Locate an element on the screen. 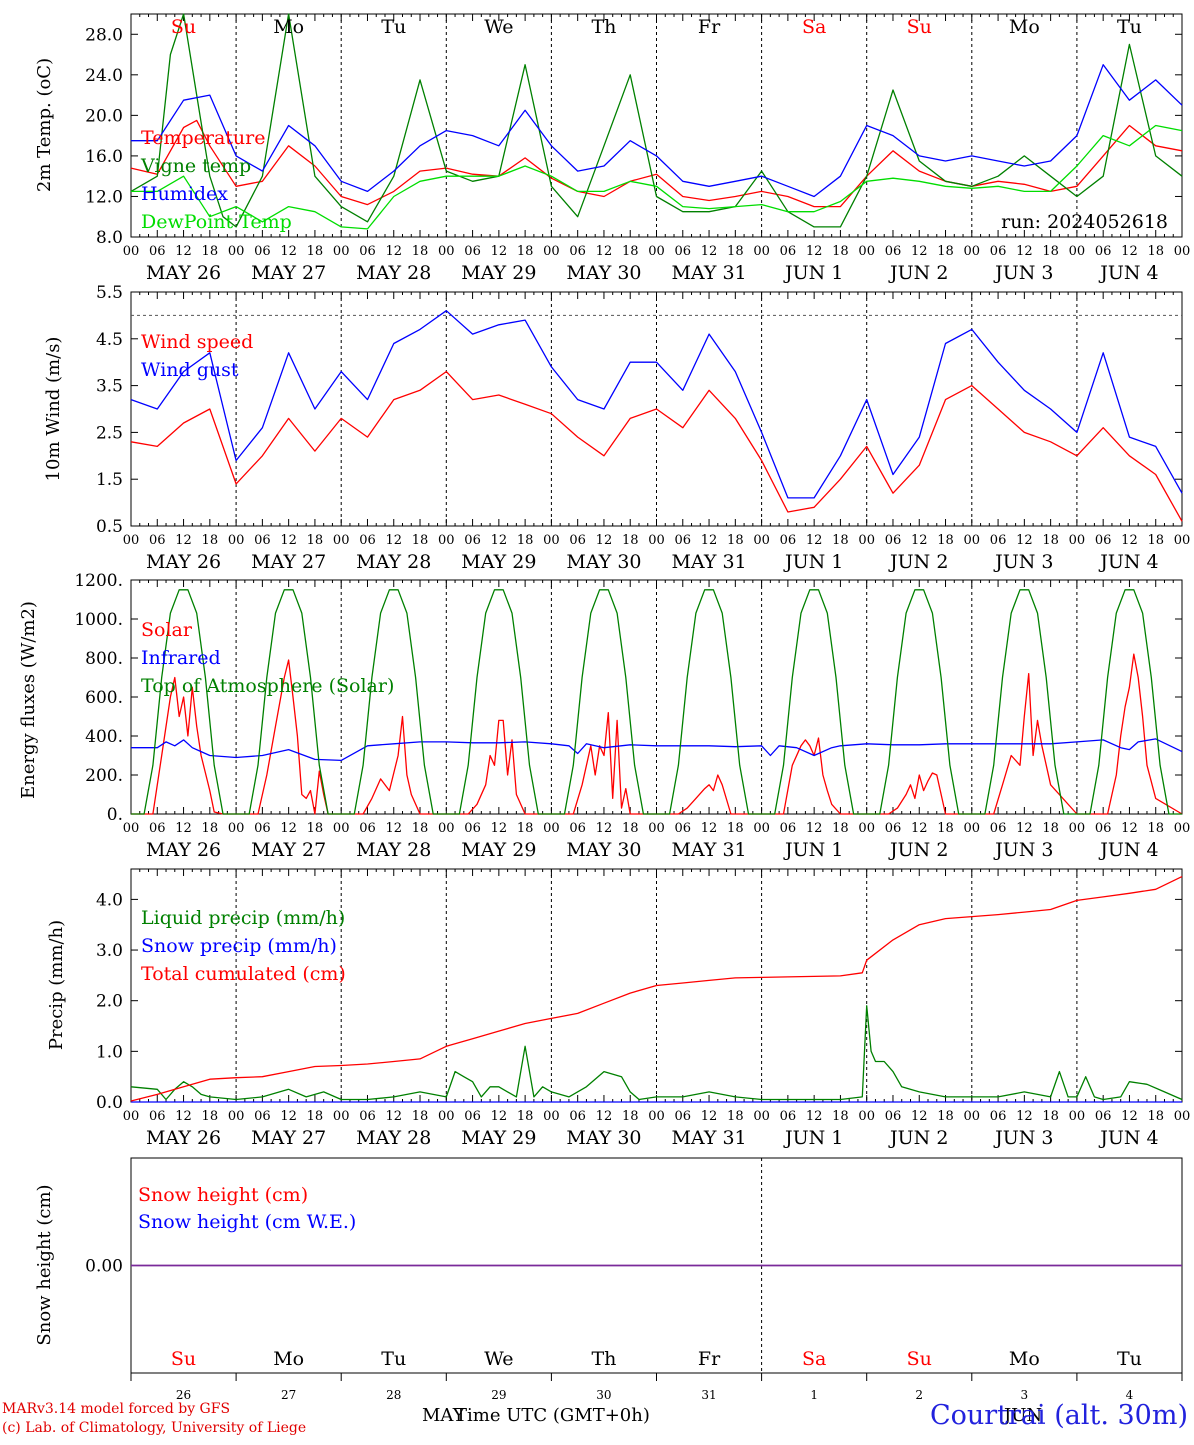  y-tick-label: 5.5 is located at coordinates (109, 293).